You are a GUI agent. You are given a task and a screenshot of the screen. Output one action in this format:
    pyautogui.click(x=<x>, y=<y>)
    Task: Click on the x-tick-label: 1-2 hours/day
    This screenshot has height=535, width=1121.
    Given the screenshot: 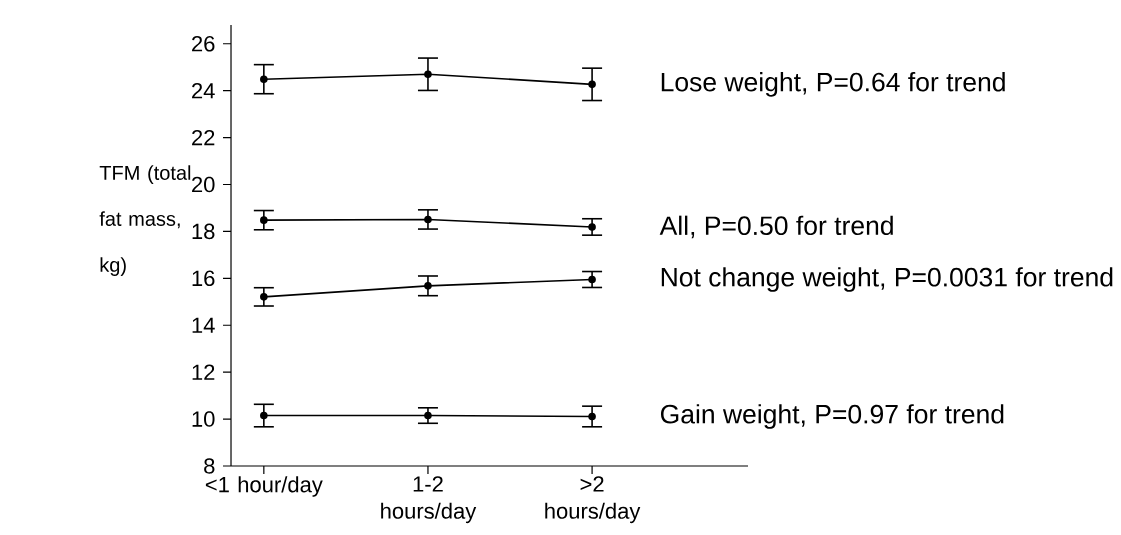 What is the action you would take?
    pyautogui.click(x=429, y=500)
    